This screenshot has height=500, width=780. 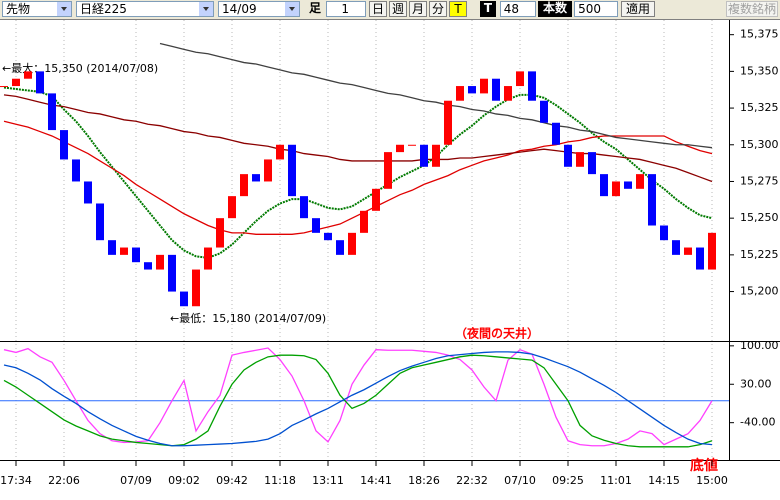 I want to click on y-tick-label: 100.00, so click(x=759, y=345).